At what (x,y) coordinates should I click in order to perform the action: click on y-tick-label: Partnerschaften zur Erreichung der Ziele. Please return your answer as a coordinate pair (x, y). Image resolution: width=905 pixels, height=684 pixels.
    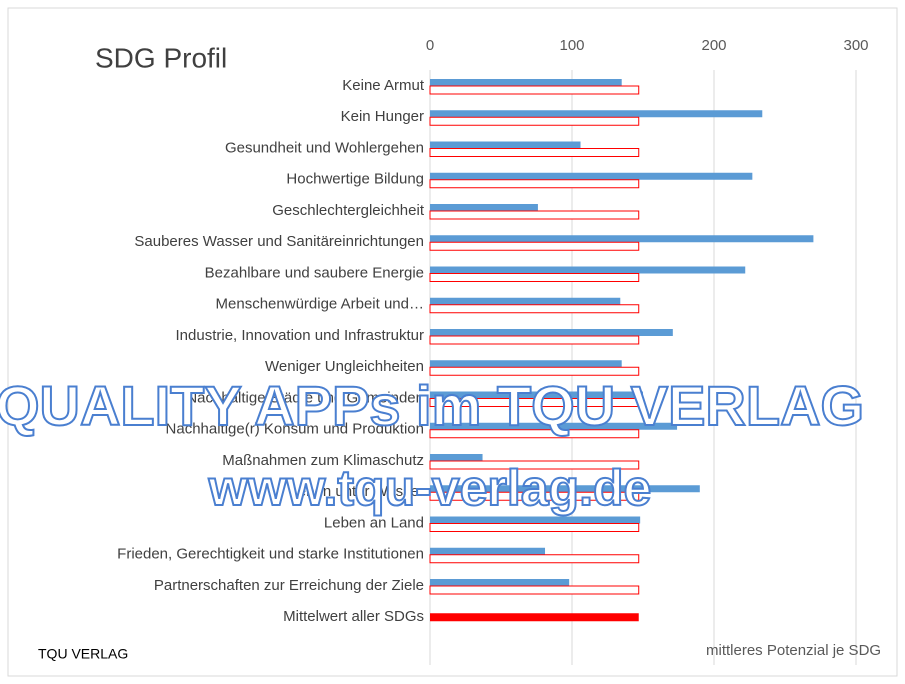
    Looking at the image, I should click on (289, 585).